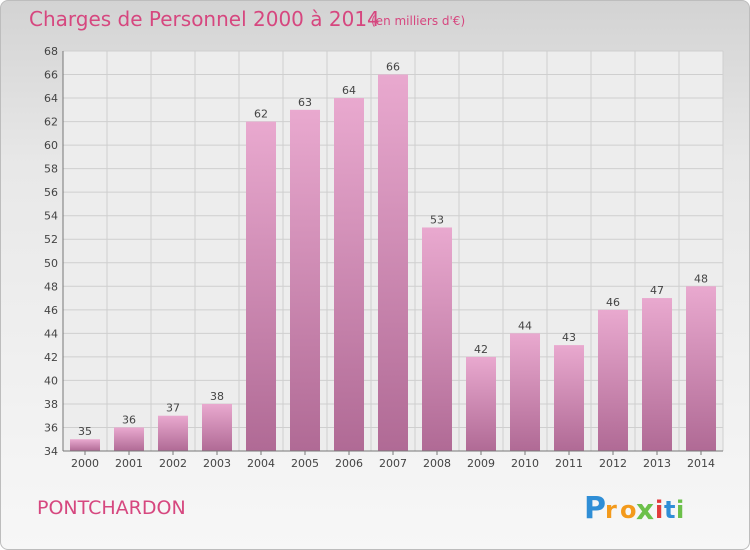  Describe the element at coordinates (569, 463) in the screenshot. I see `x-tick-label: 2011` at that location.